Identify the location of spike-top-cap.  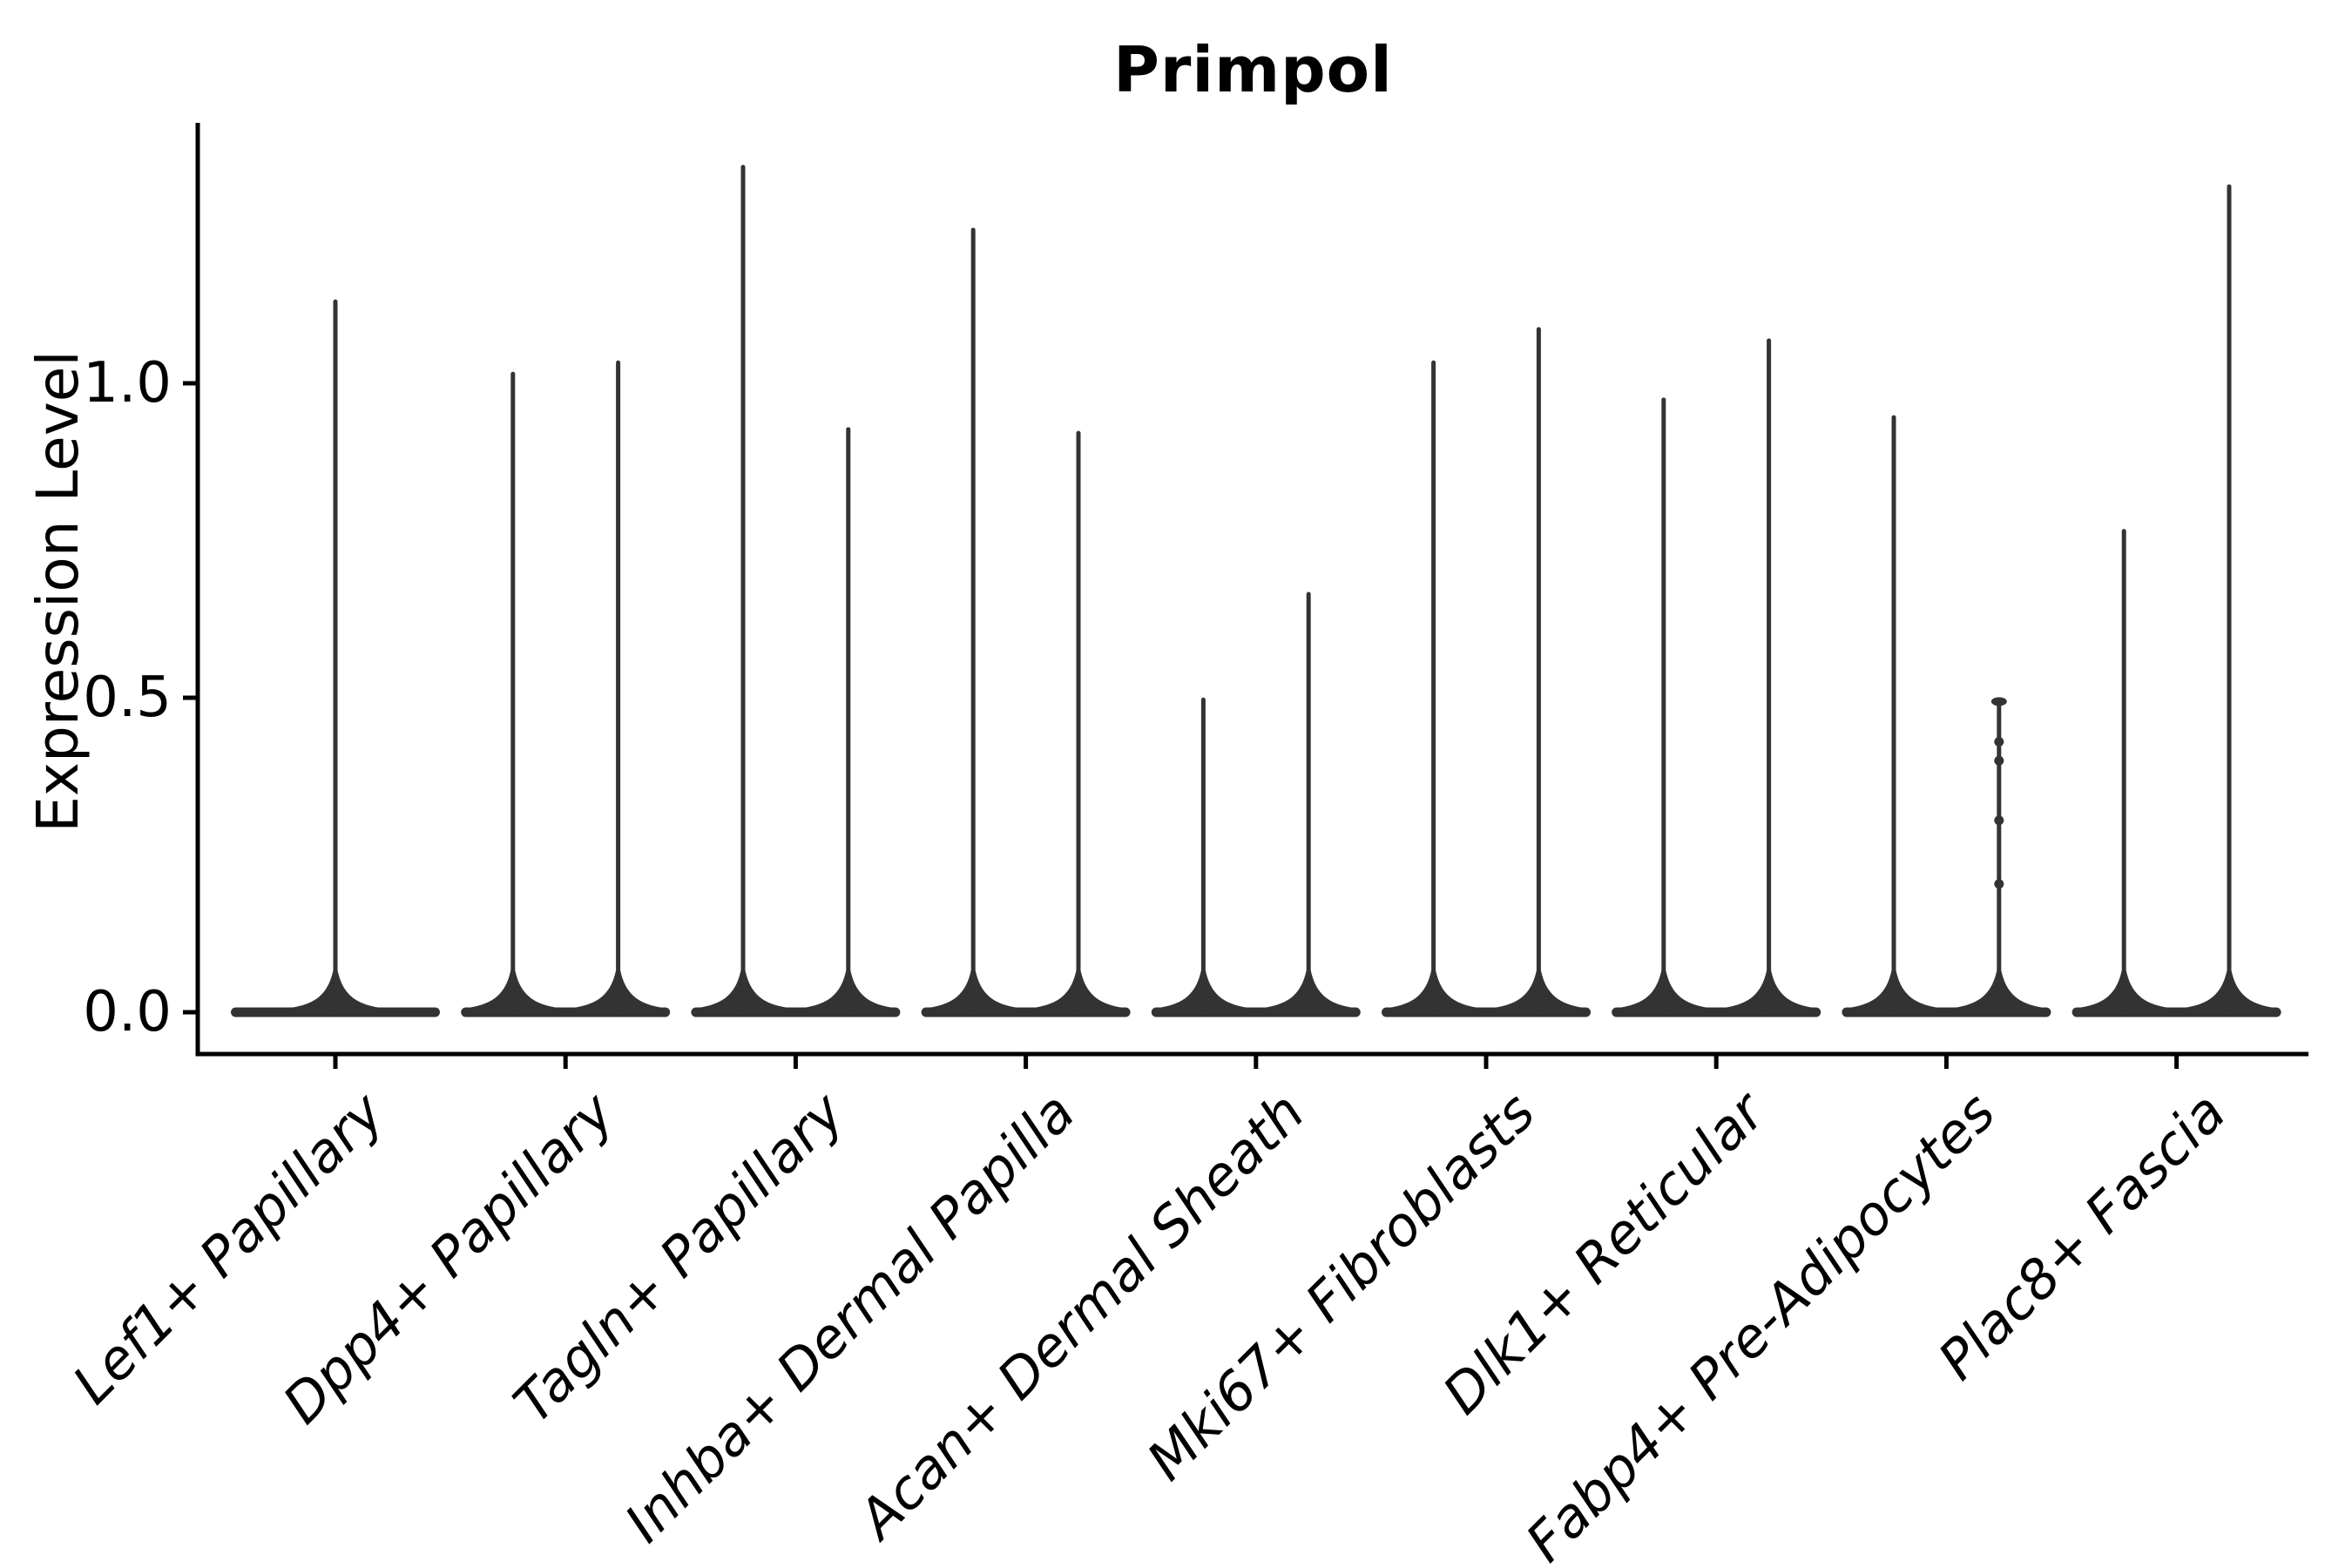
(1999, 702).